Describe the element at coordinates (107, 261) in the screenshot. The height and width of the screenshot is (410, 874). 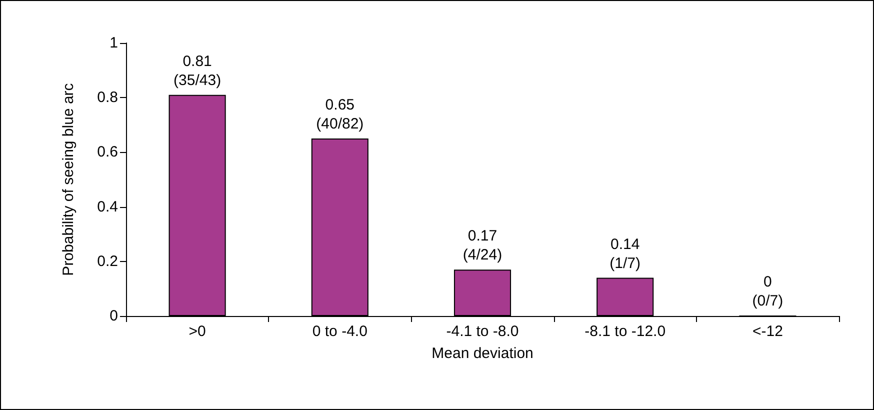
I see `y-tick-label: 0.2` at that location.